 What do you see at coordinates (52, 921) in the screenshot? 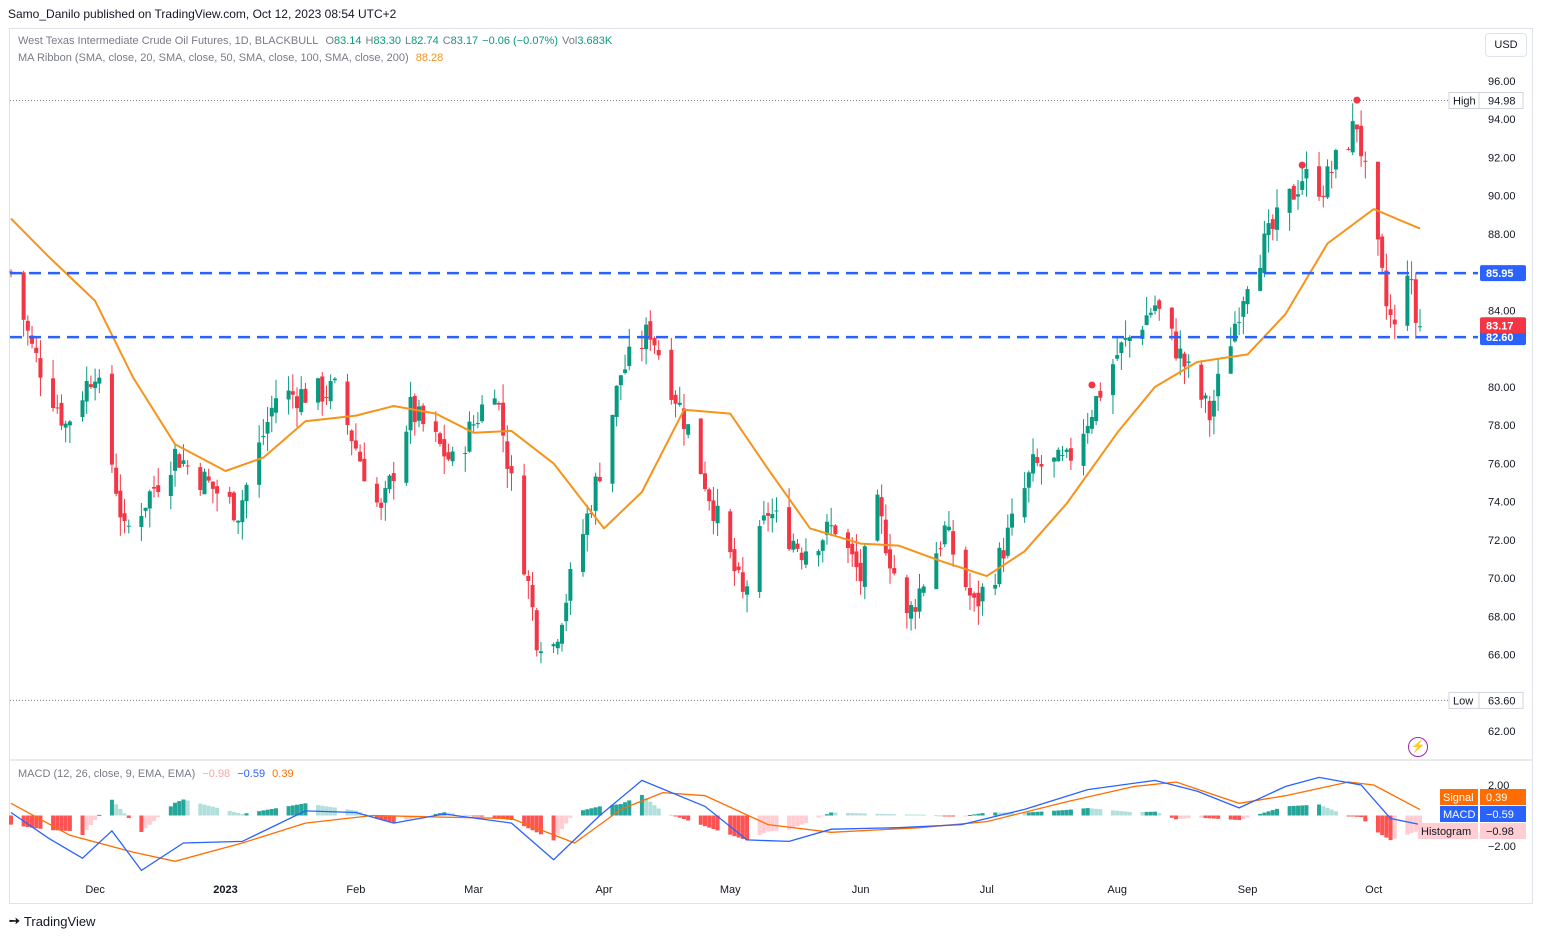
I see `tradingview-logo: ➙ TradingView` at bounding box center [52, 921].